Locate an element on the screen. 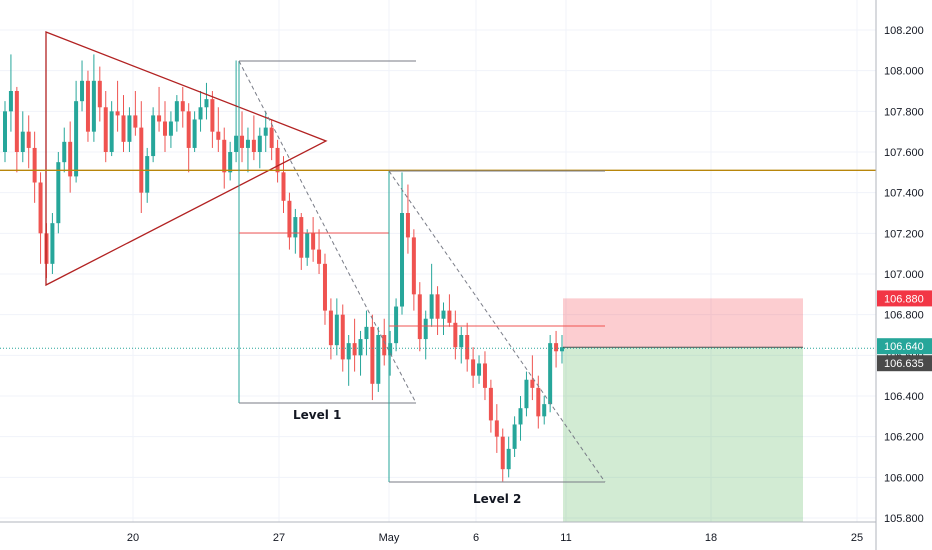 Image resolution: width=932 pixels, height=550 pixels. y-tick-label: 106.000 is located at coordinates (904, 478).